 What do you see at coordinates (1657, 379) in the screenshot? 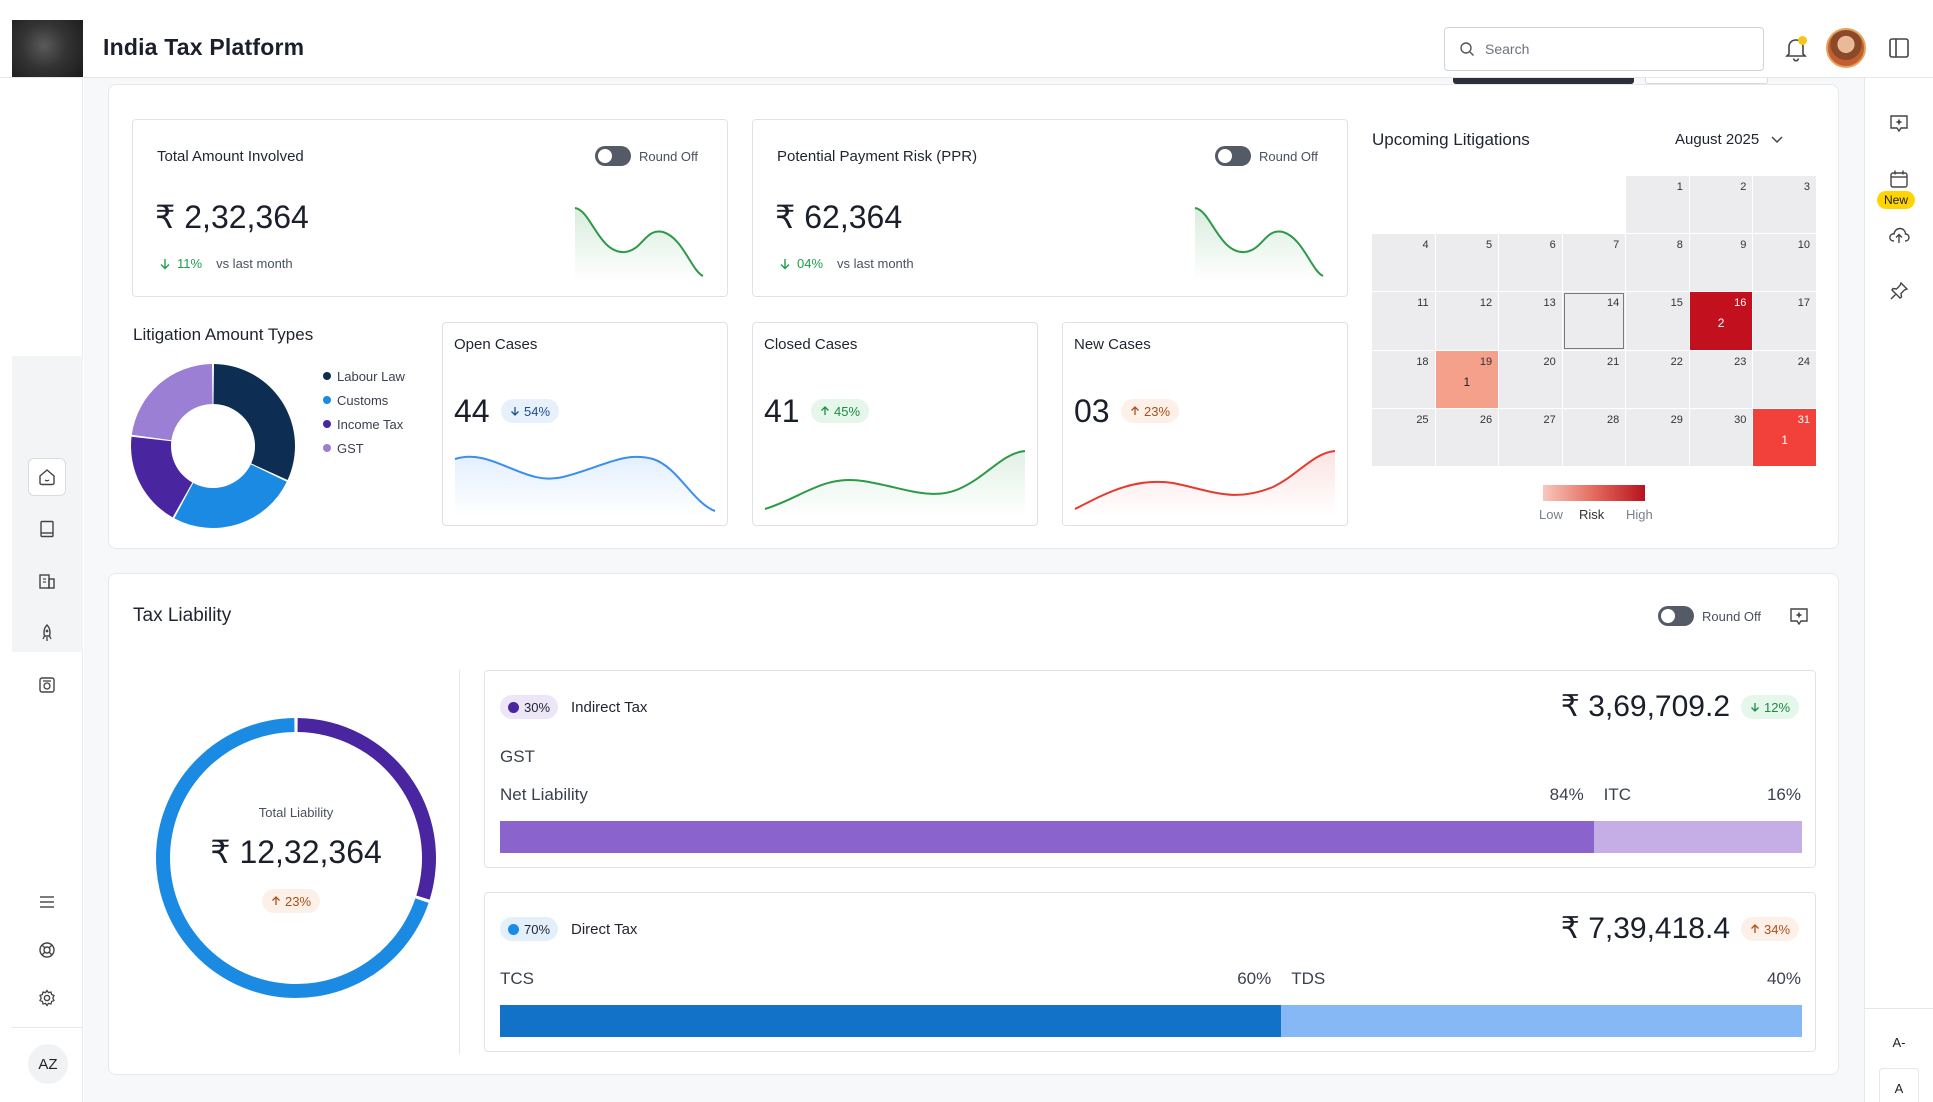
I see `calendar-day-cell: 22` at bounding box center [1657, 379].